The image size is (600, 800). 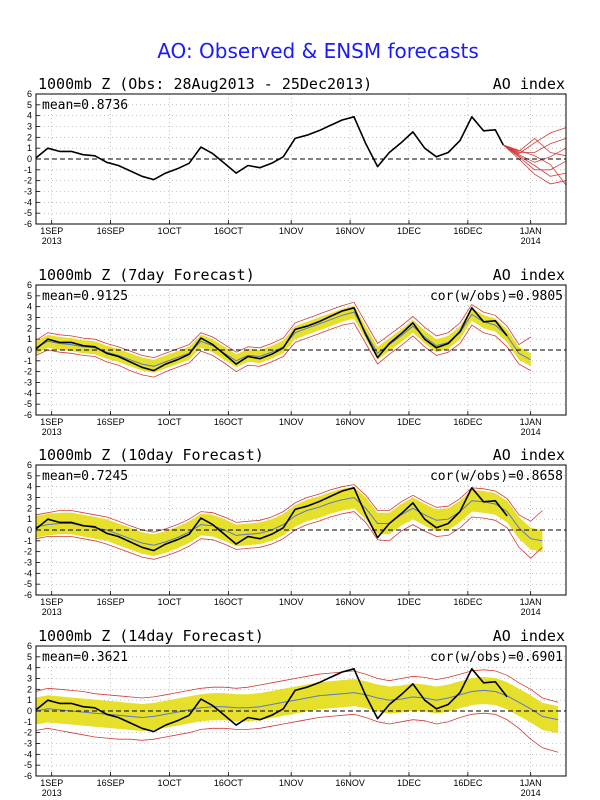 I want to click on correlation-label: cor(w/obs)=0.9805, so click(x=496, y=296).